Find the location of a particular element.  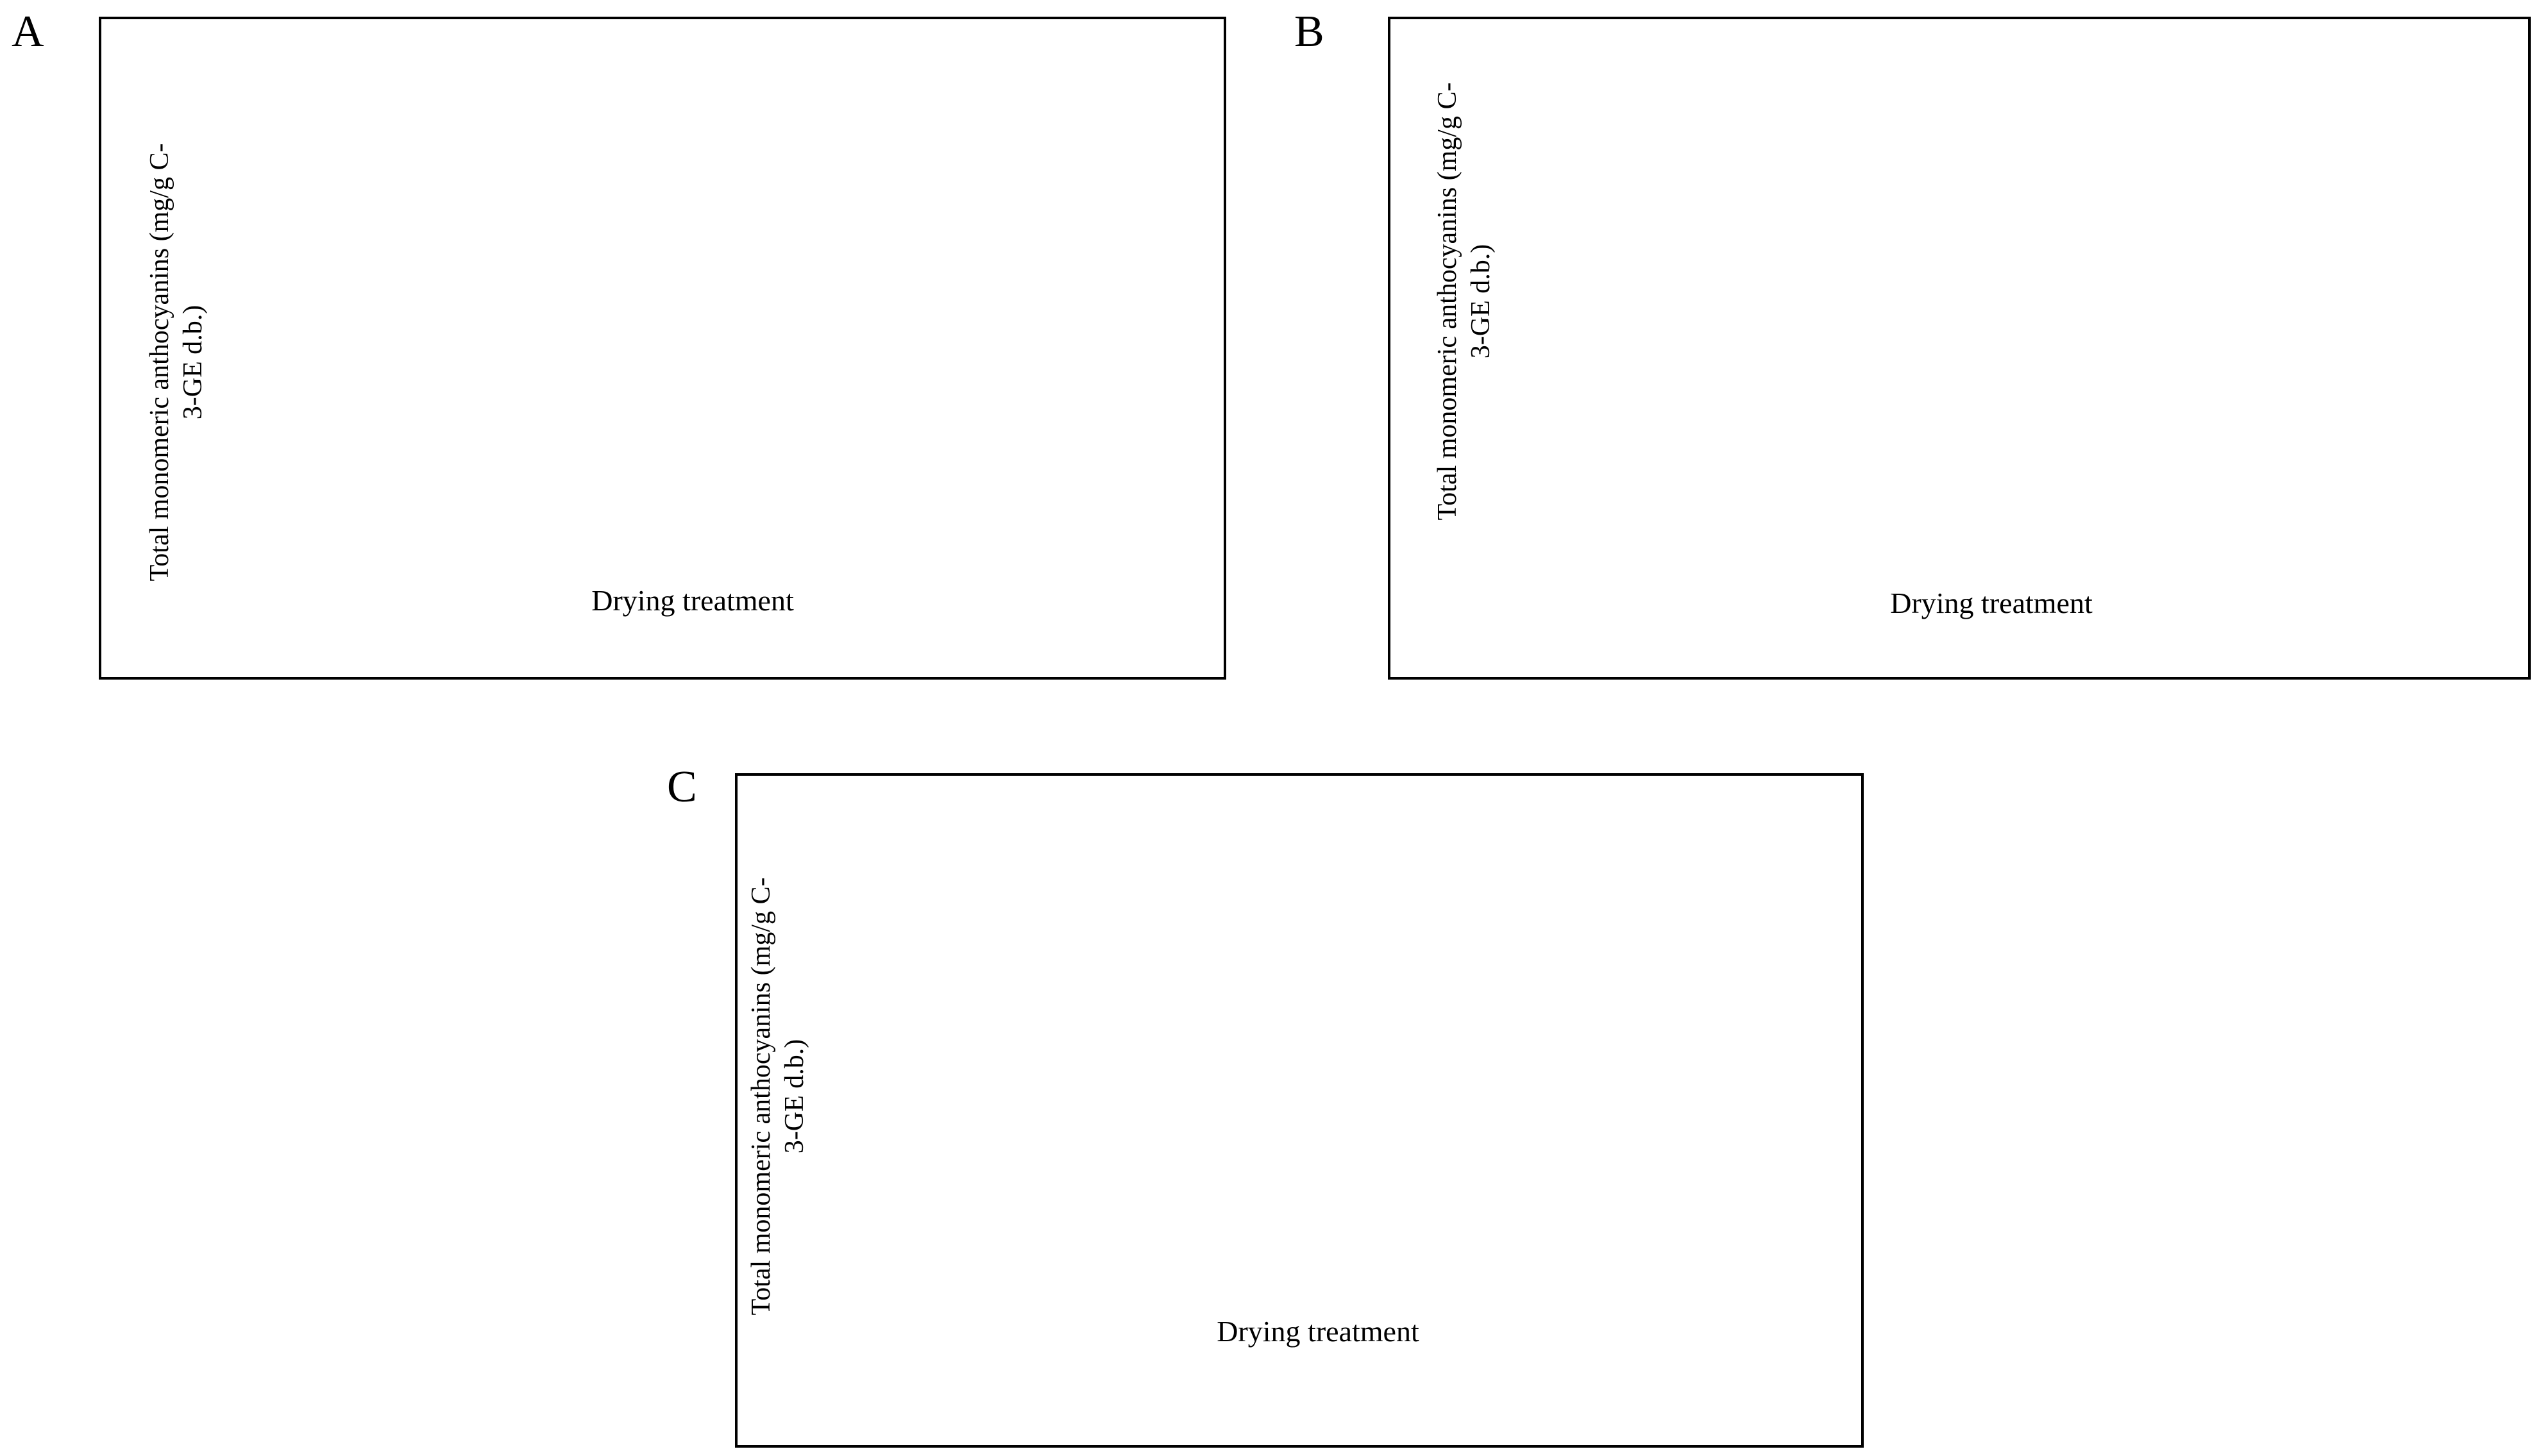

panel-label-b: B is located at coordinates (1309, 32).